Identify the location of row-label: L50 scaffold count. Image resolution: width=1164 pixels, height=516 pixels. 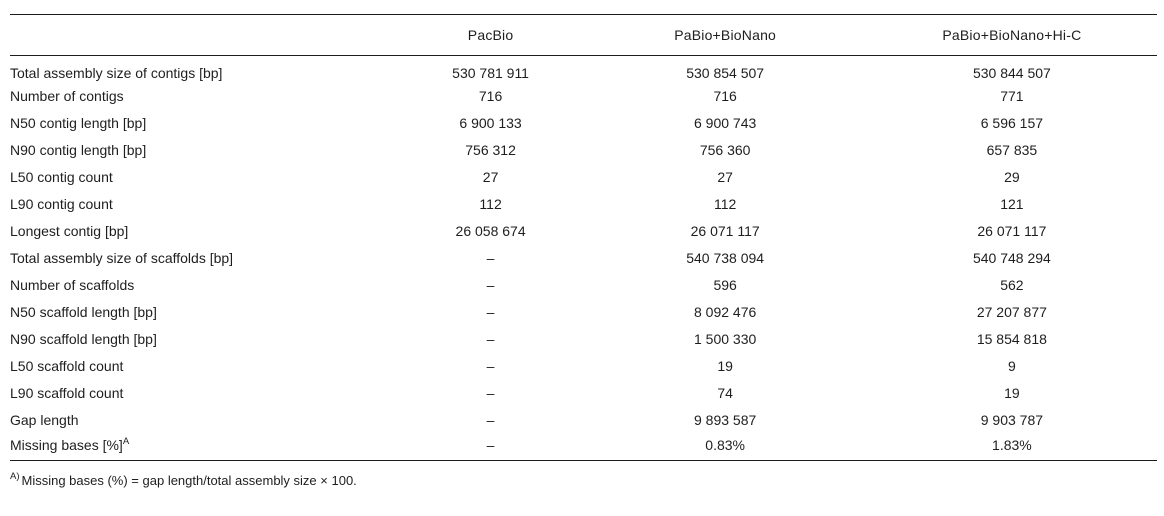
(67, 366).